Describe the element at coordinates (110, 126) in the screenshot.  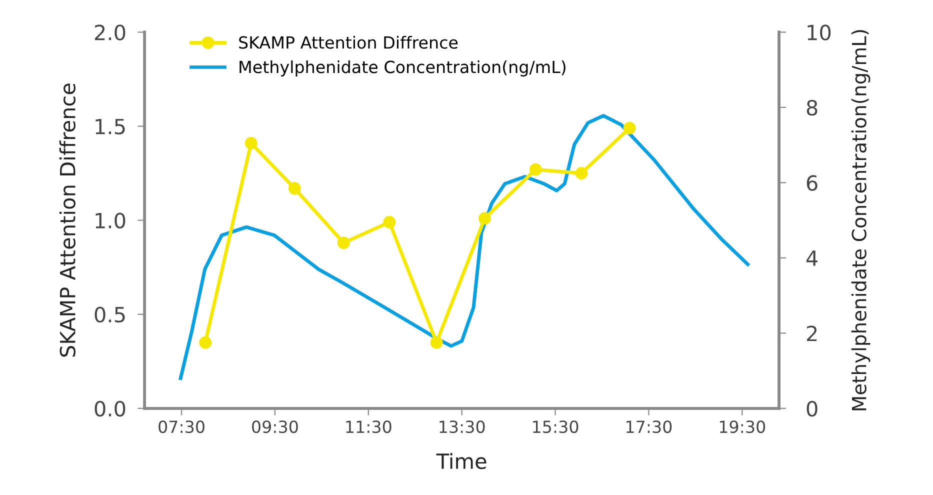
I see `y-tick-label: 1.5` at that location.